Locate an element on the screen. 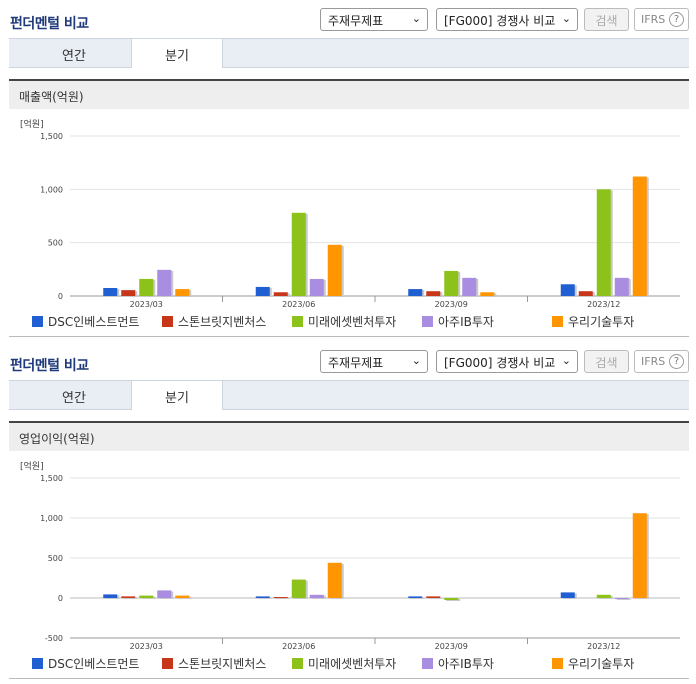  x-tick-label: 2023/09 is located at coordinates (451, 646).